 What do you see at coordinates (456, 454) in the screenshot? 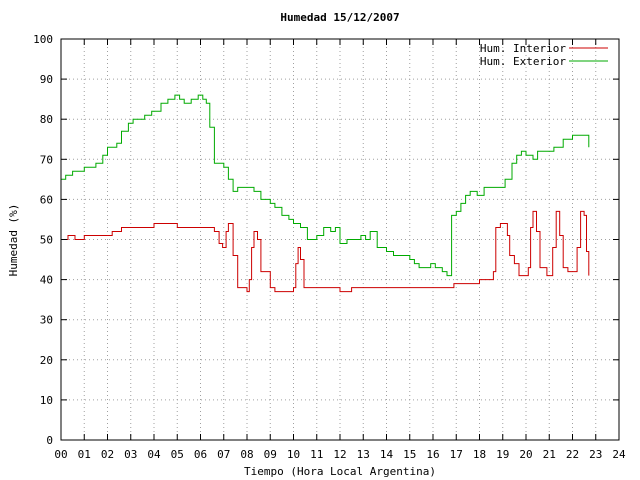
I see `x-tick-label: 17` at bounding box center [456, 454].